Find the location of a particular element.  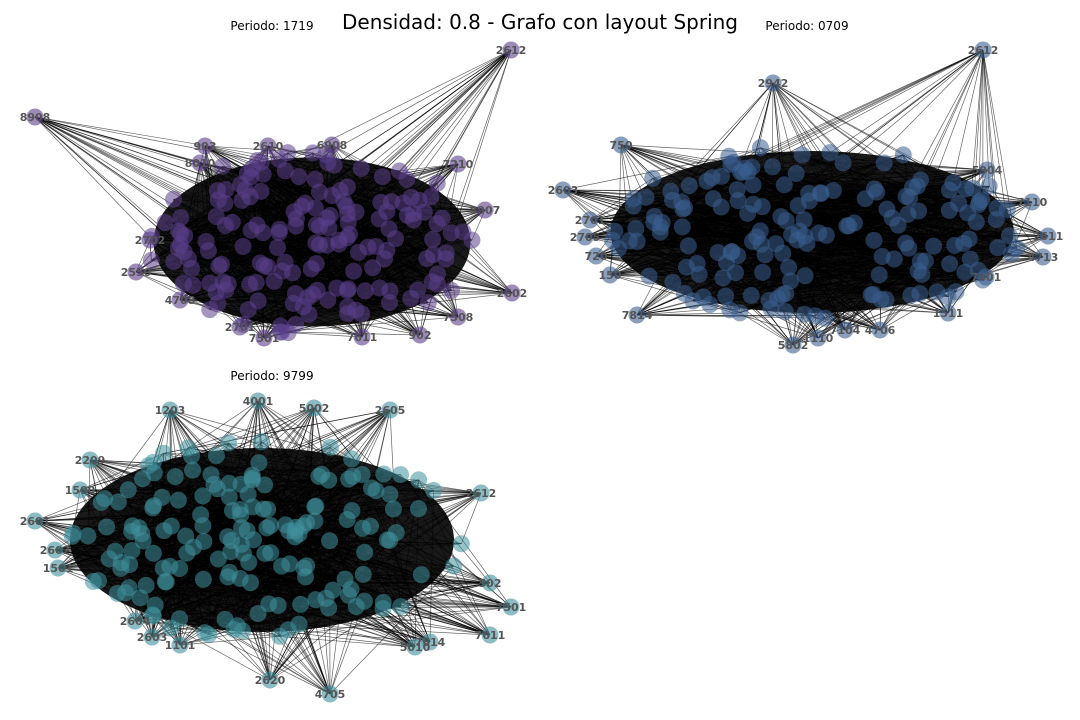

node-label: 2209 is located at coordinates (90, 460).